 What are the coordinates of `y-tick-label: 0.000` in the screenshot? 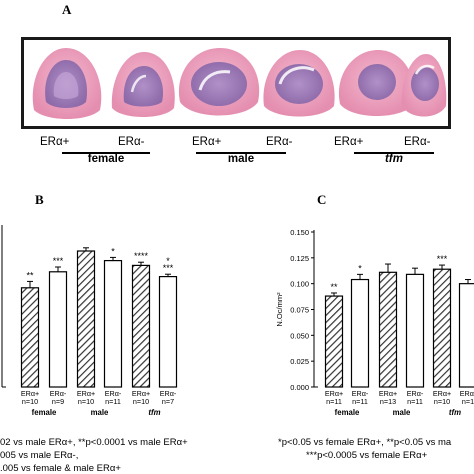 It's located at (299, 387).